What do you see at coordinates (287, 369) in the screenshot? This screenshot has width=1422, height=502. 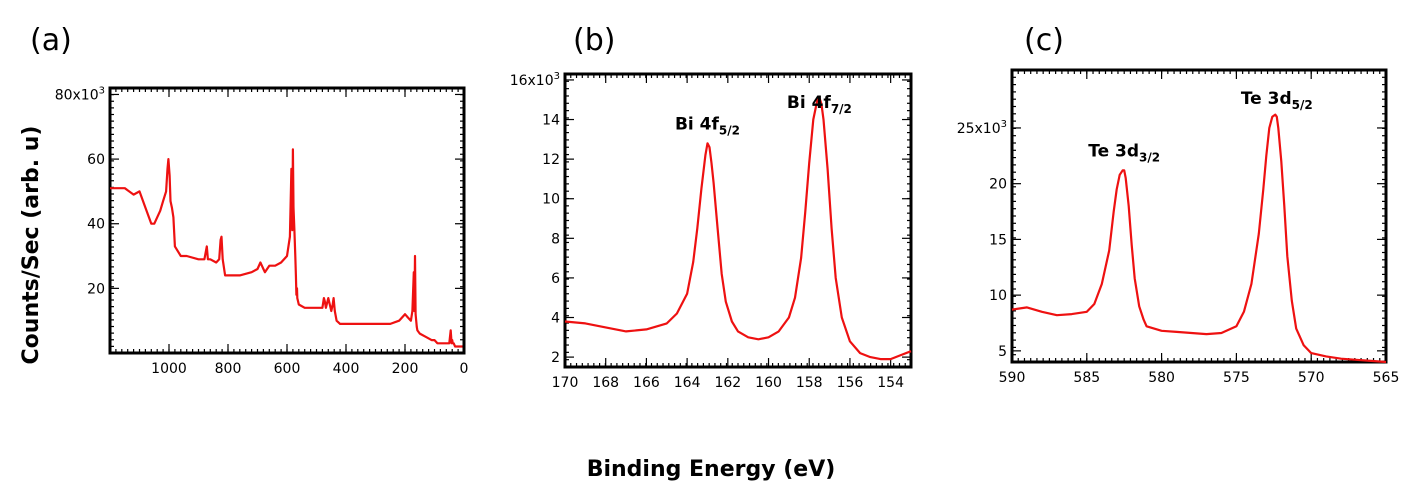 I see `x-tick-label: 600` at bounding box center [287, 369].